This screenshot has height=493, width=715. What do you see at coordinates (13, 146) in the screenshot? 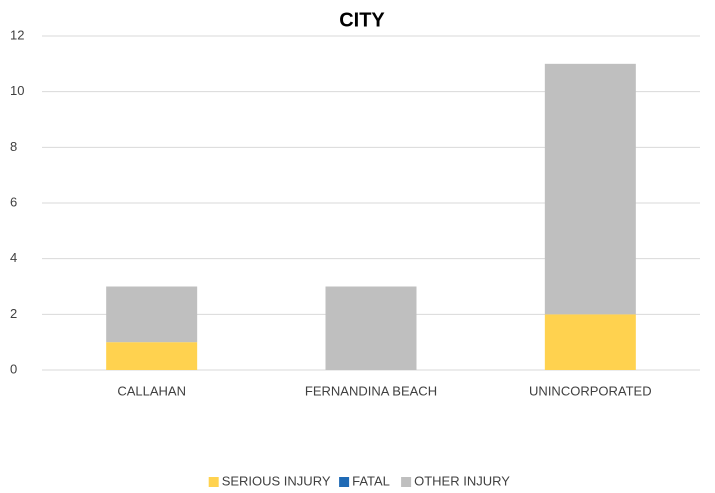
I see `y-tick-label: 8` at bounding box center [13, 146].